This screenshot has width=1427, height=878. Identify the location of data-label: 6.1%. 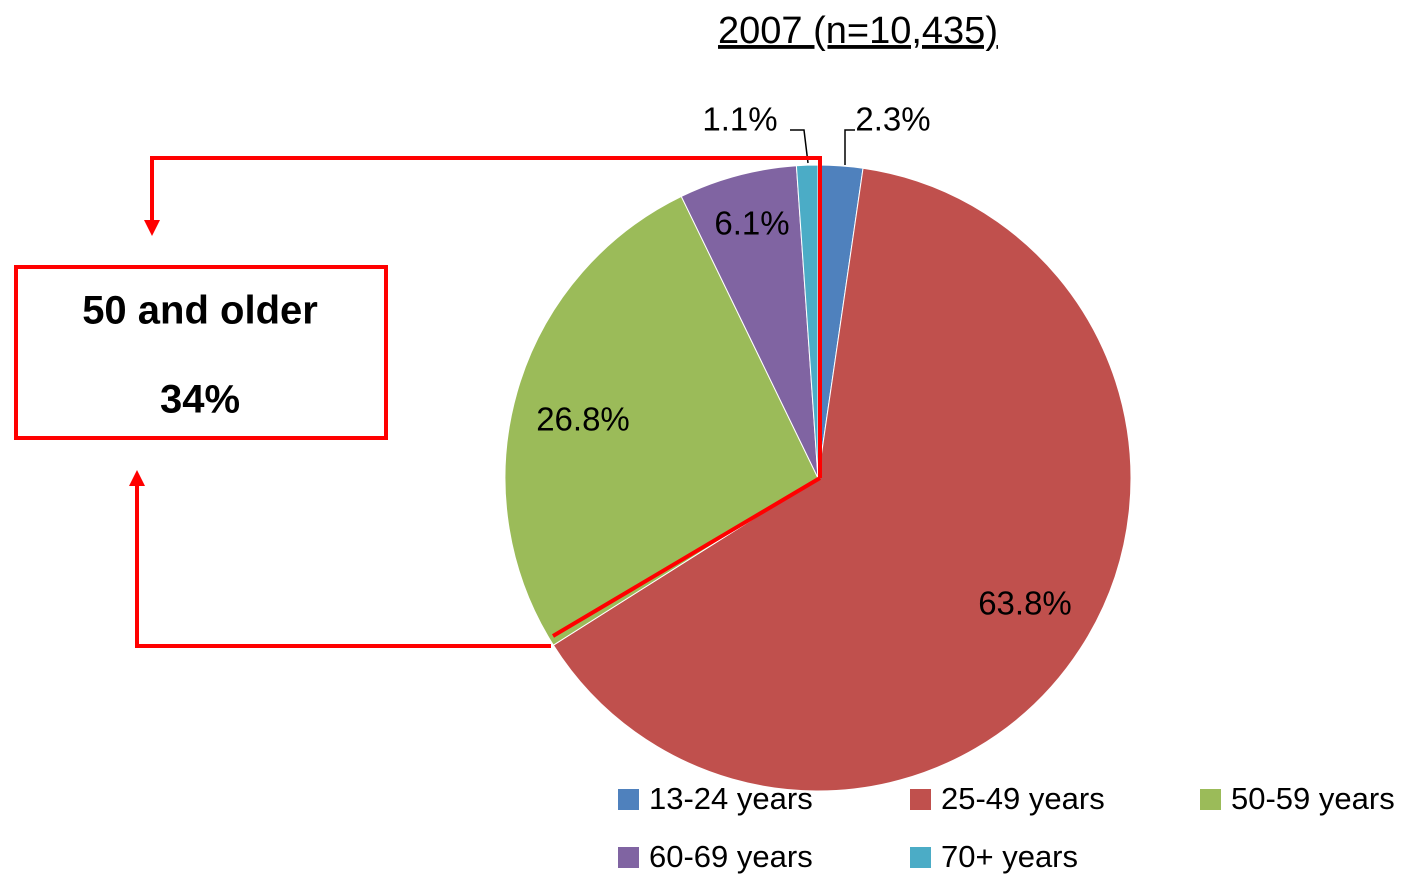
(751, 223).